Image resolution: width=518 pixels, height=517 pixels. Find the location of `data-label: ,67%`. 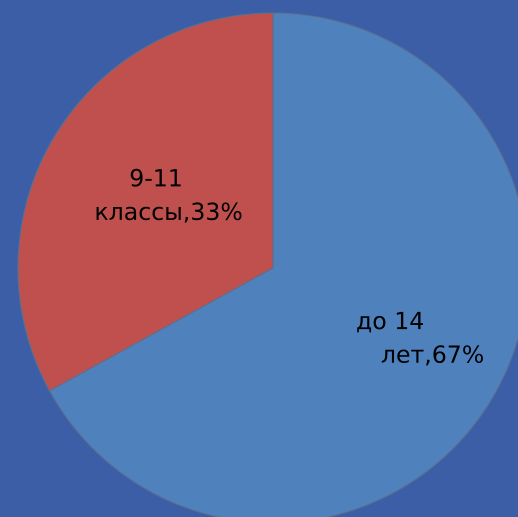

data-label: ,67% is located at coordinates (454, 355).